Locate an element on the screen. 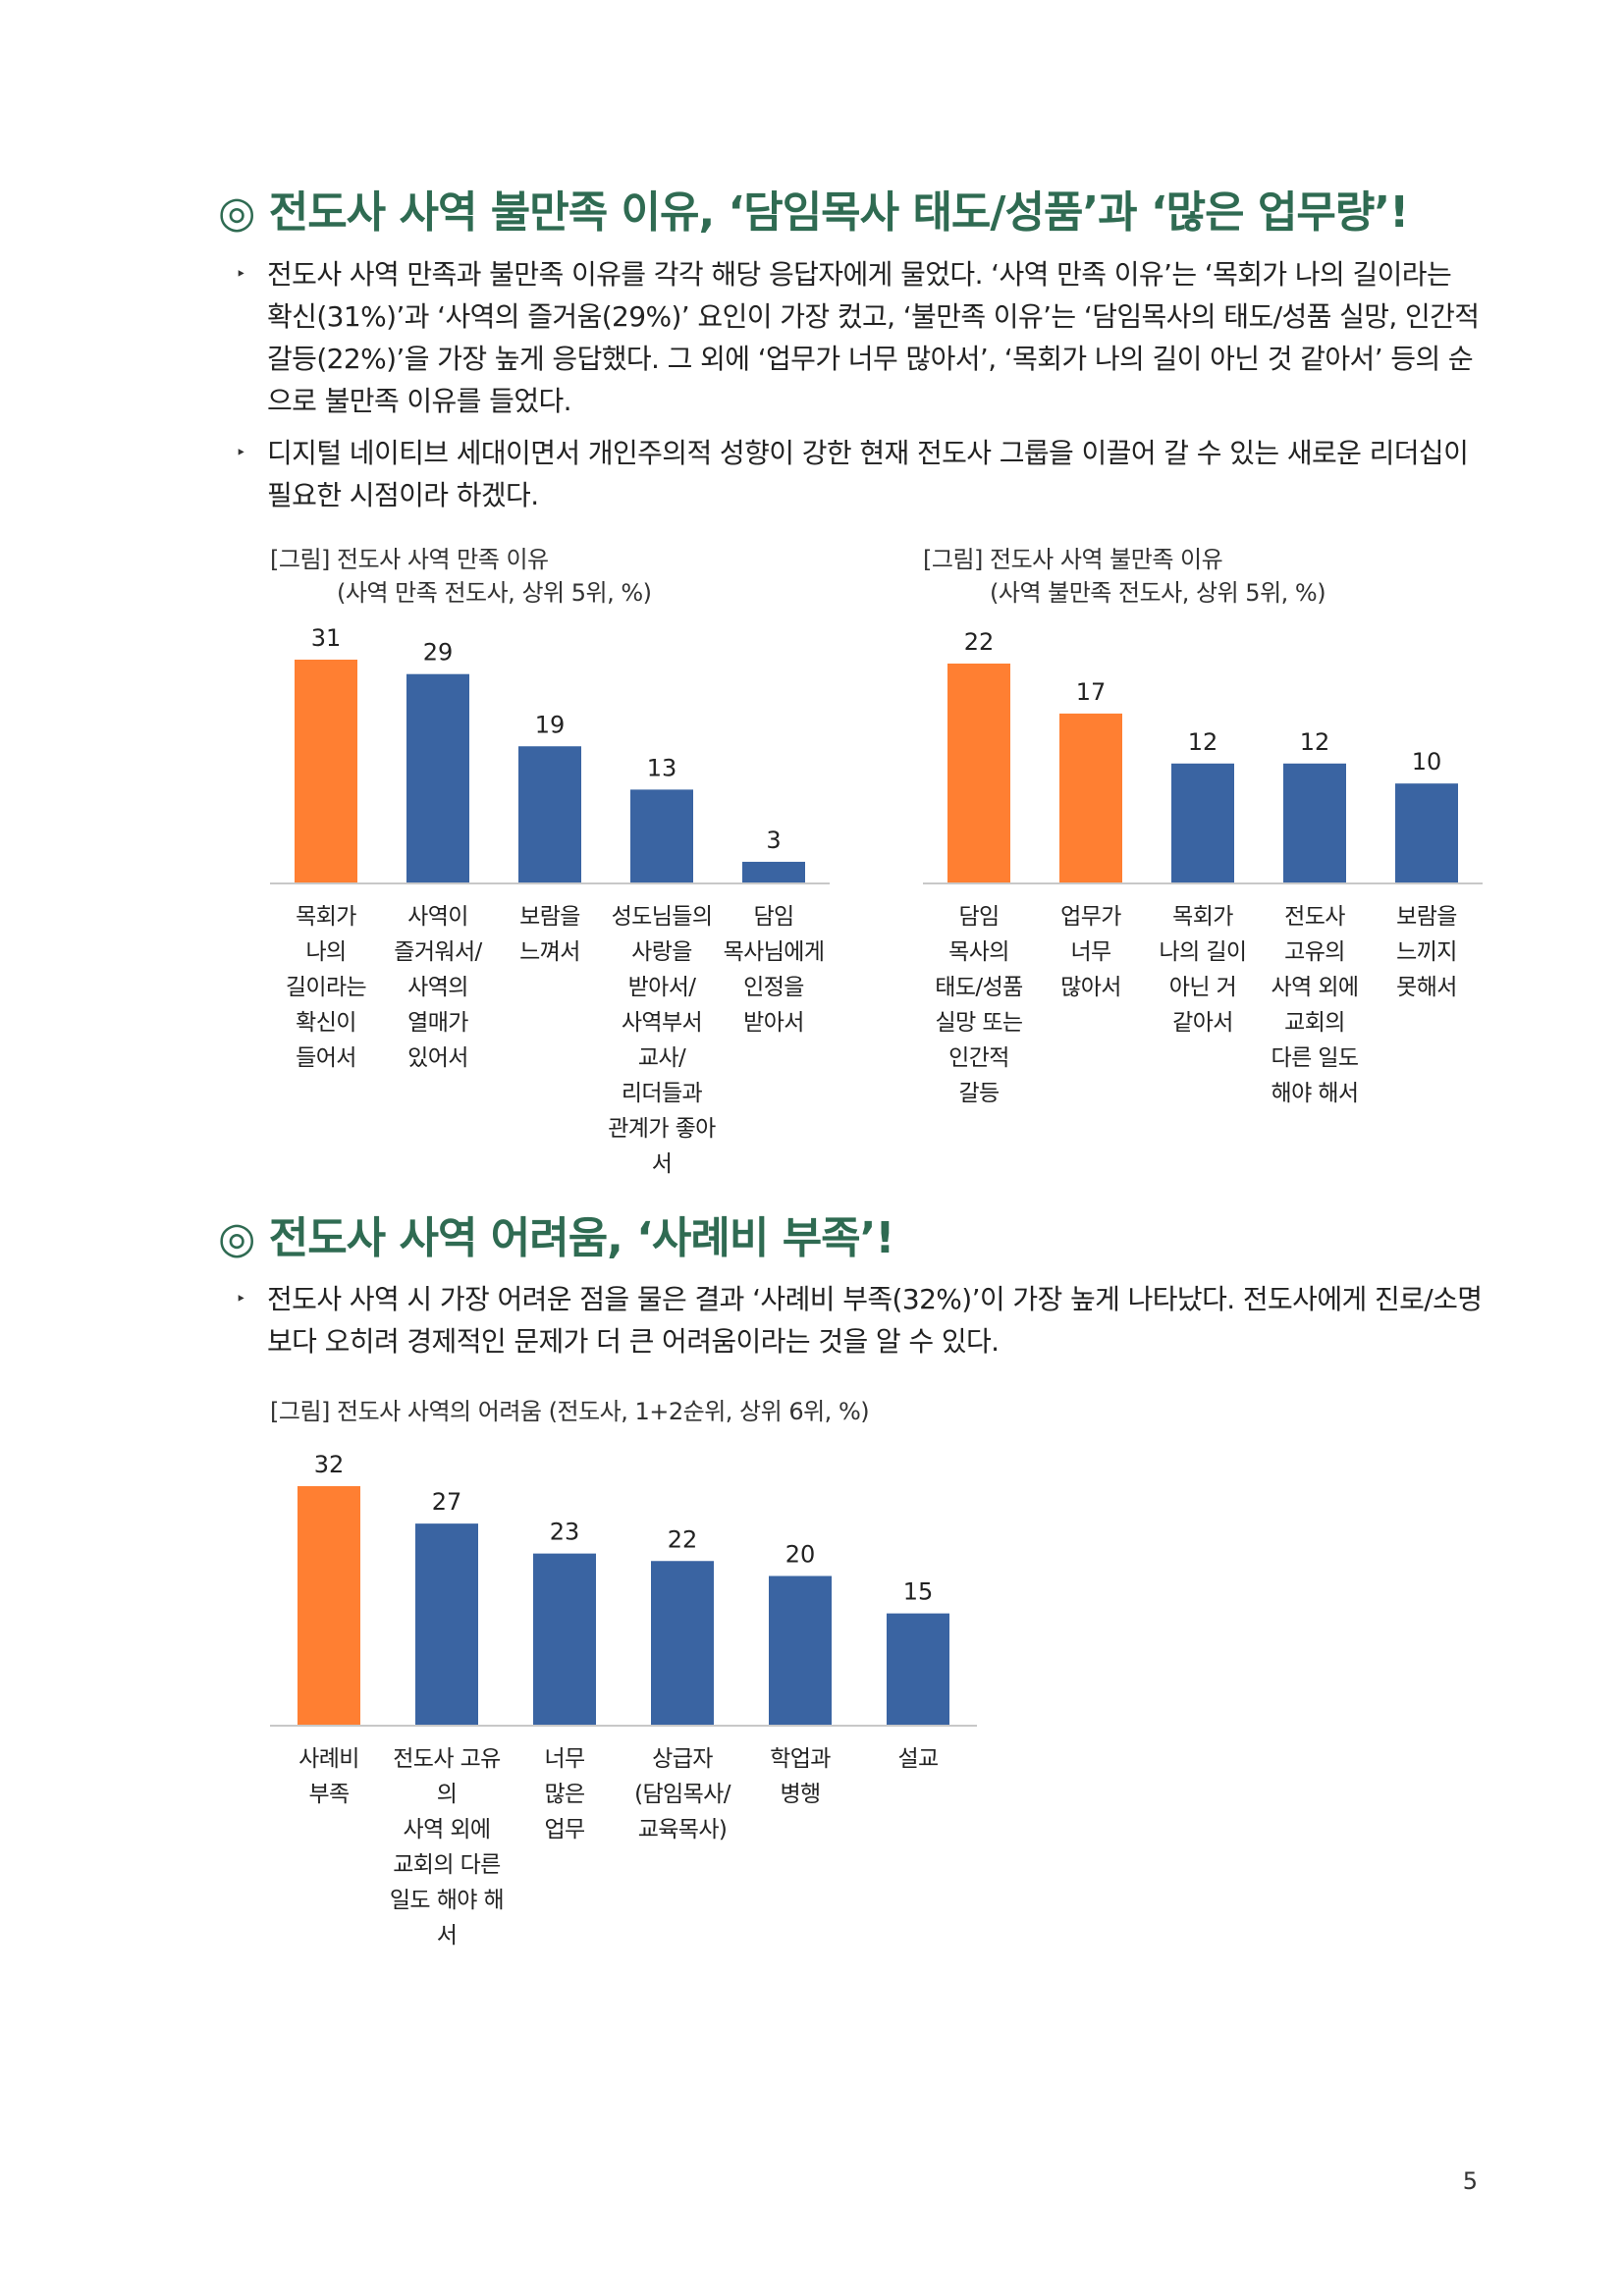  bar-value-label: 29 is located at coordinates (439, 653).